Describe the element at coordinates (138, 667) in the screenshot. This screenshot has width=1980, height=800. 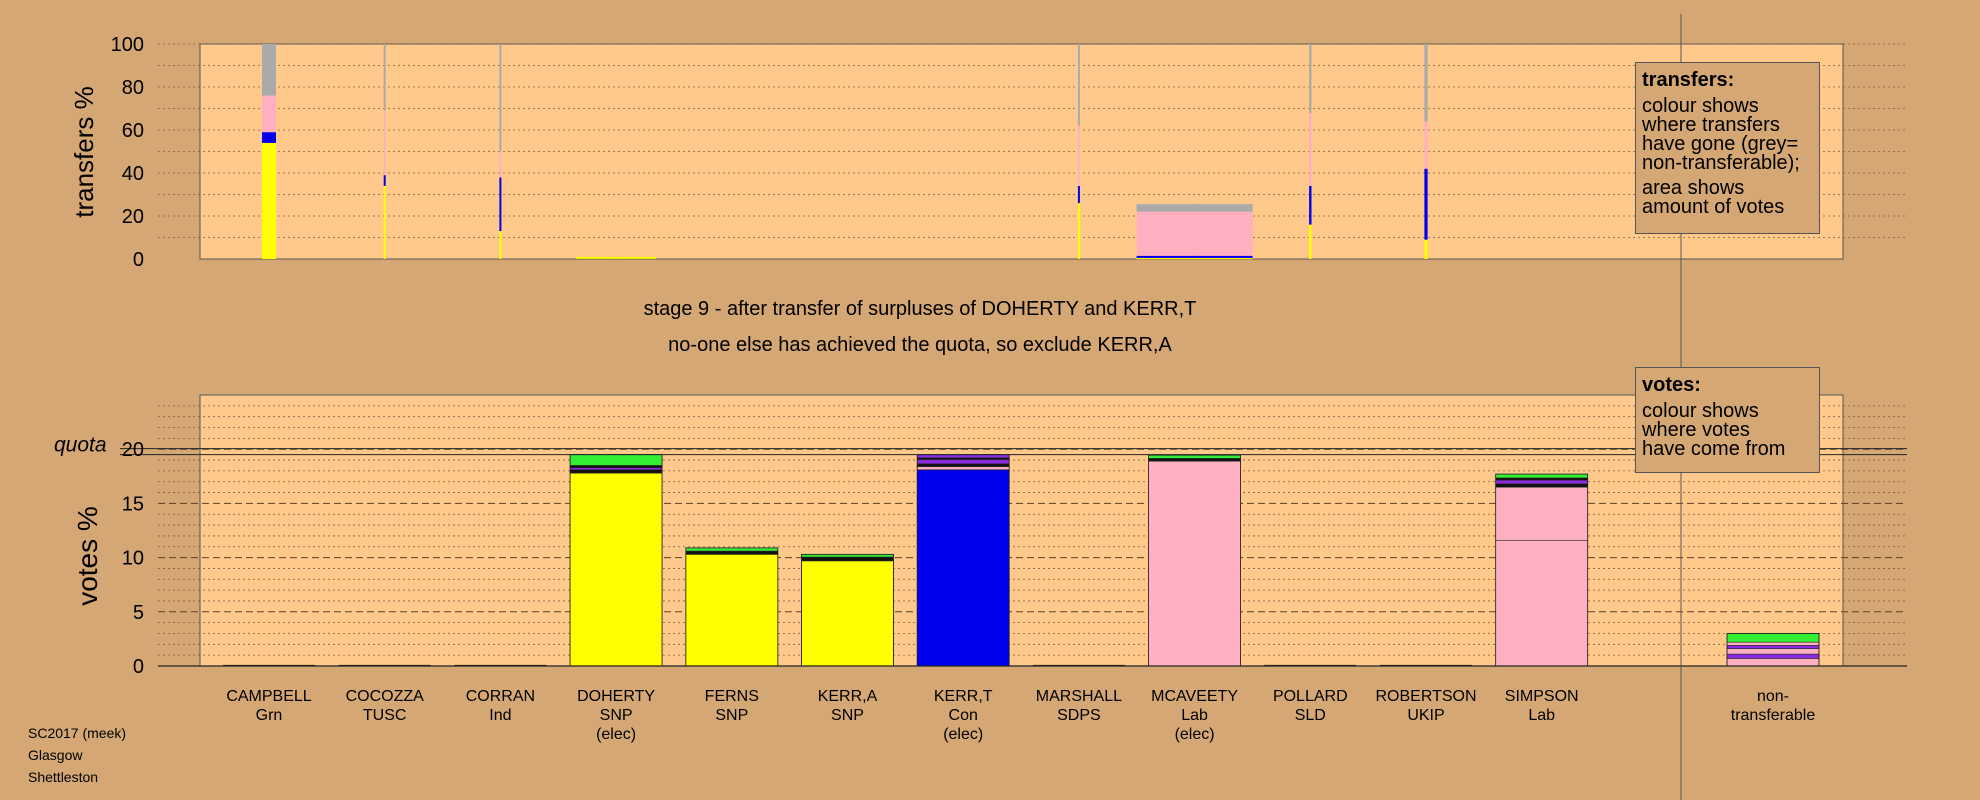
I see `votes-tick-label: 0` at that location.